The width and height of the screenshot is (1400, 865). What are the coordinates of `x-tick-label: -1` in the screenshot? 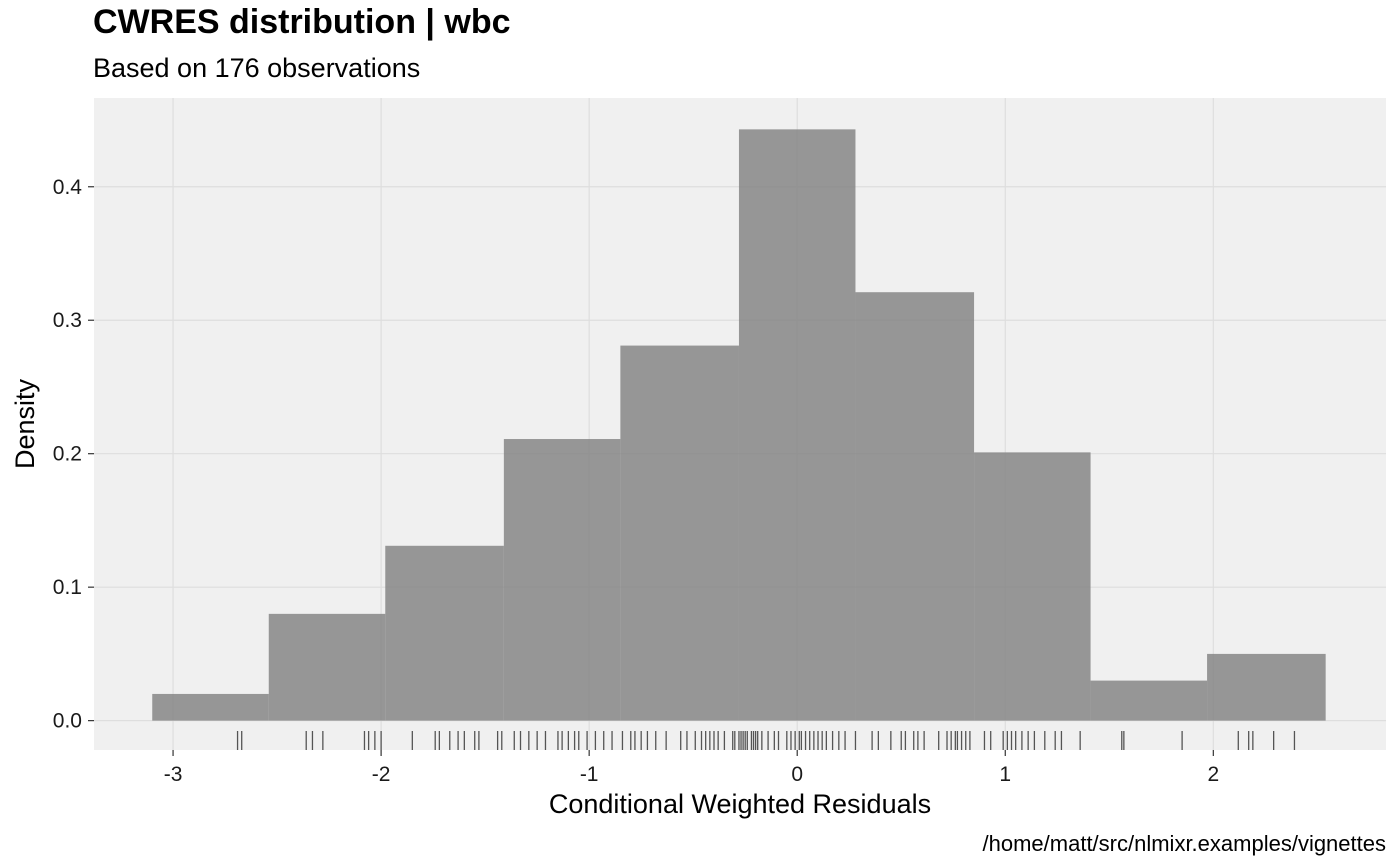 It's located at (589, 774).